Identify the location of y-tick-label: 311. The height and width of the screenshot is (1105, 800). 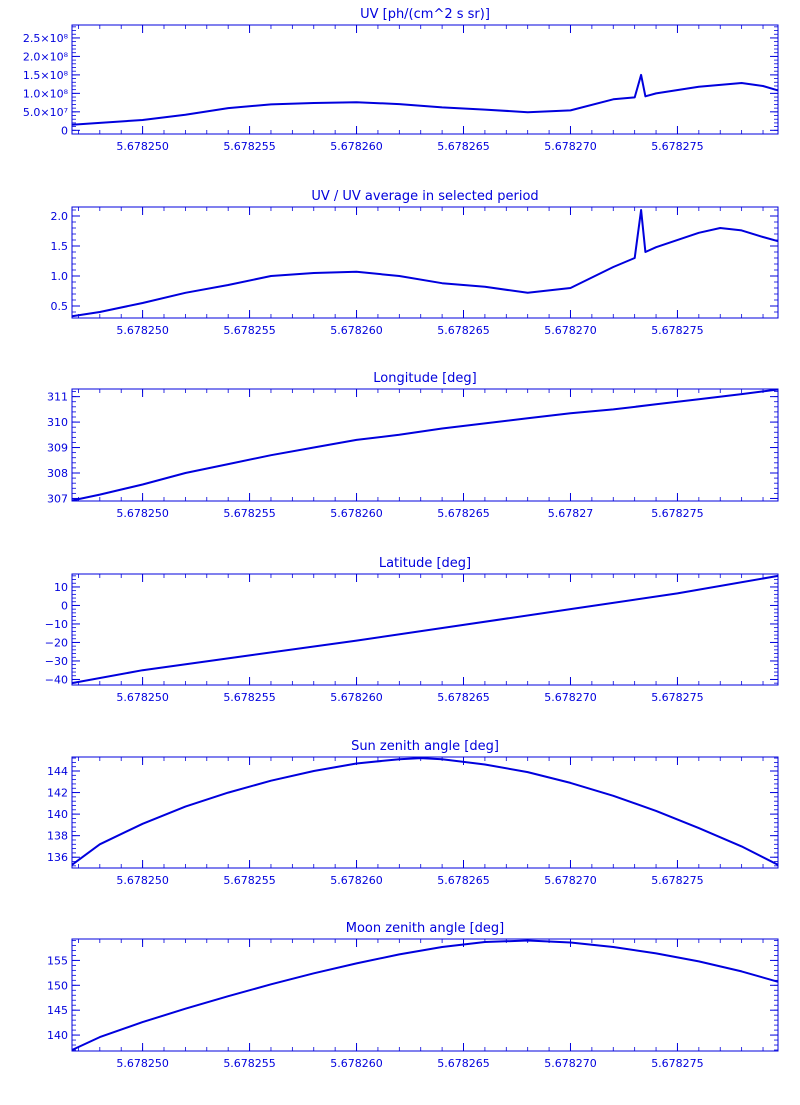
(57, 397).